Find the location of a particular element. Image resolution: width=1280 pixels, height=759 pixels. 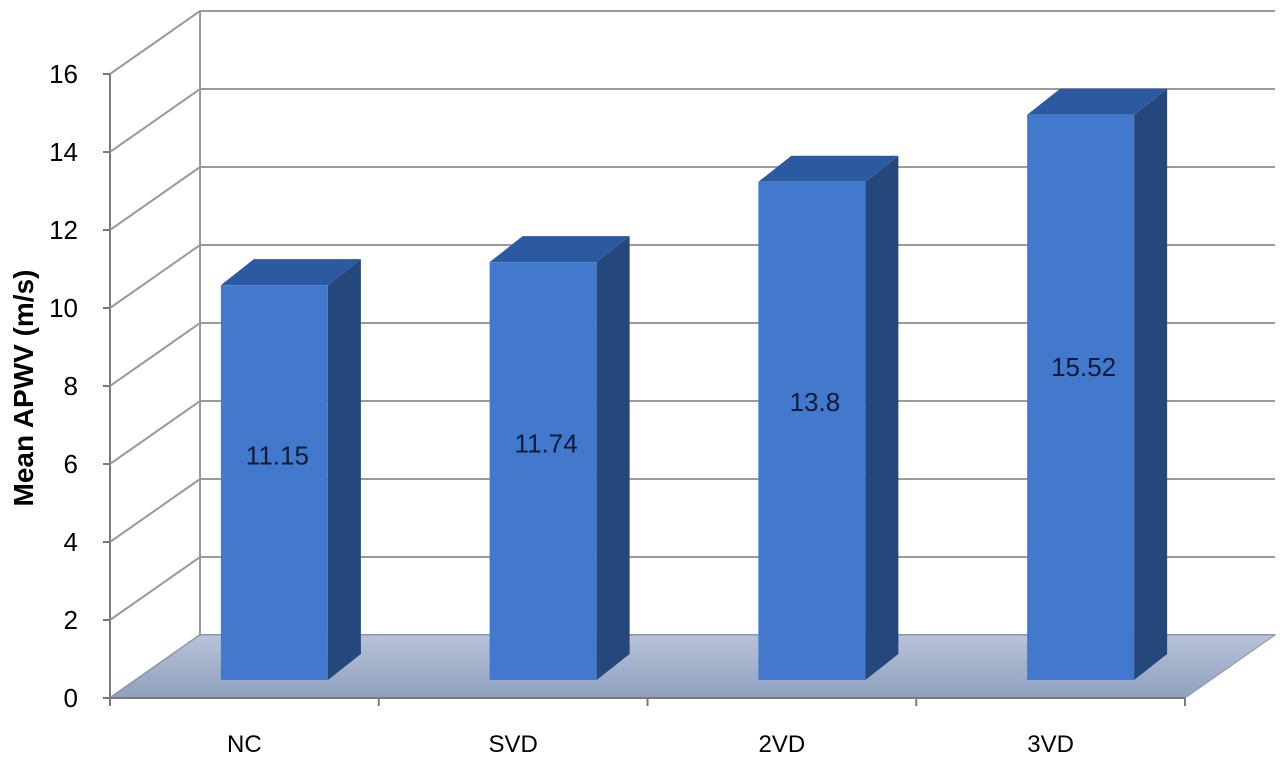

x-axis-categories: NC SVD 2VD 3VD is located at coordinates (647, 727).